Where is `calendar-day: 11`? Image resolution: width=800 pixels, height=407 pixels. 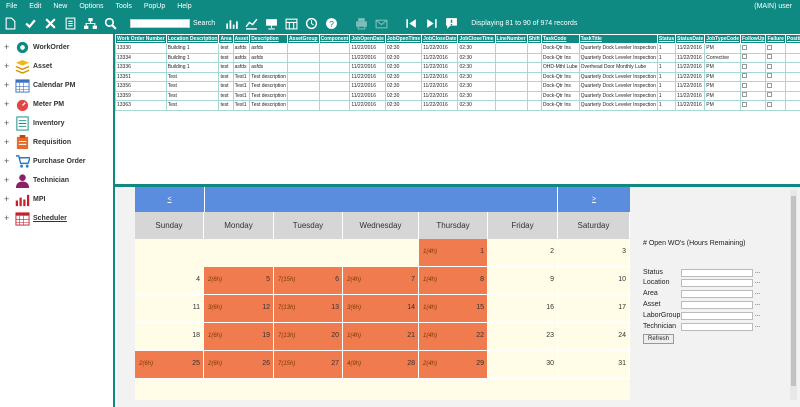
calendar-day: 11 is located at coordinates (169, 309).